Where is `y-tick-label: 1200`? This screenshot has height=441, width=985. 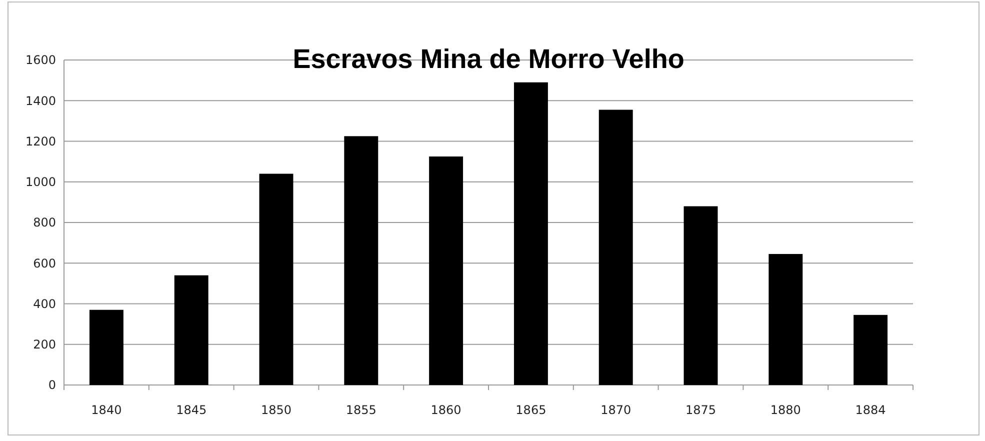 y-tick-label: 1200 is located at coordinates (40, 141).